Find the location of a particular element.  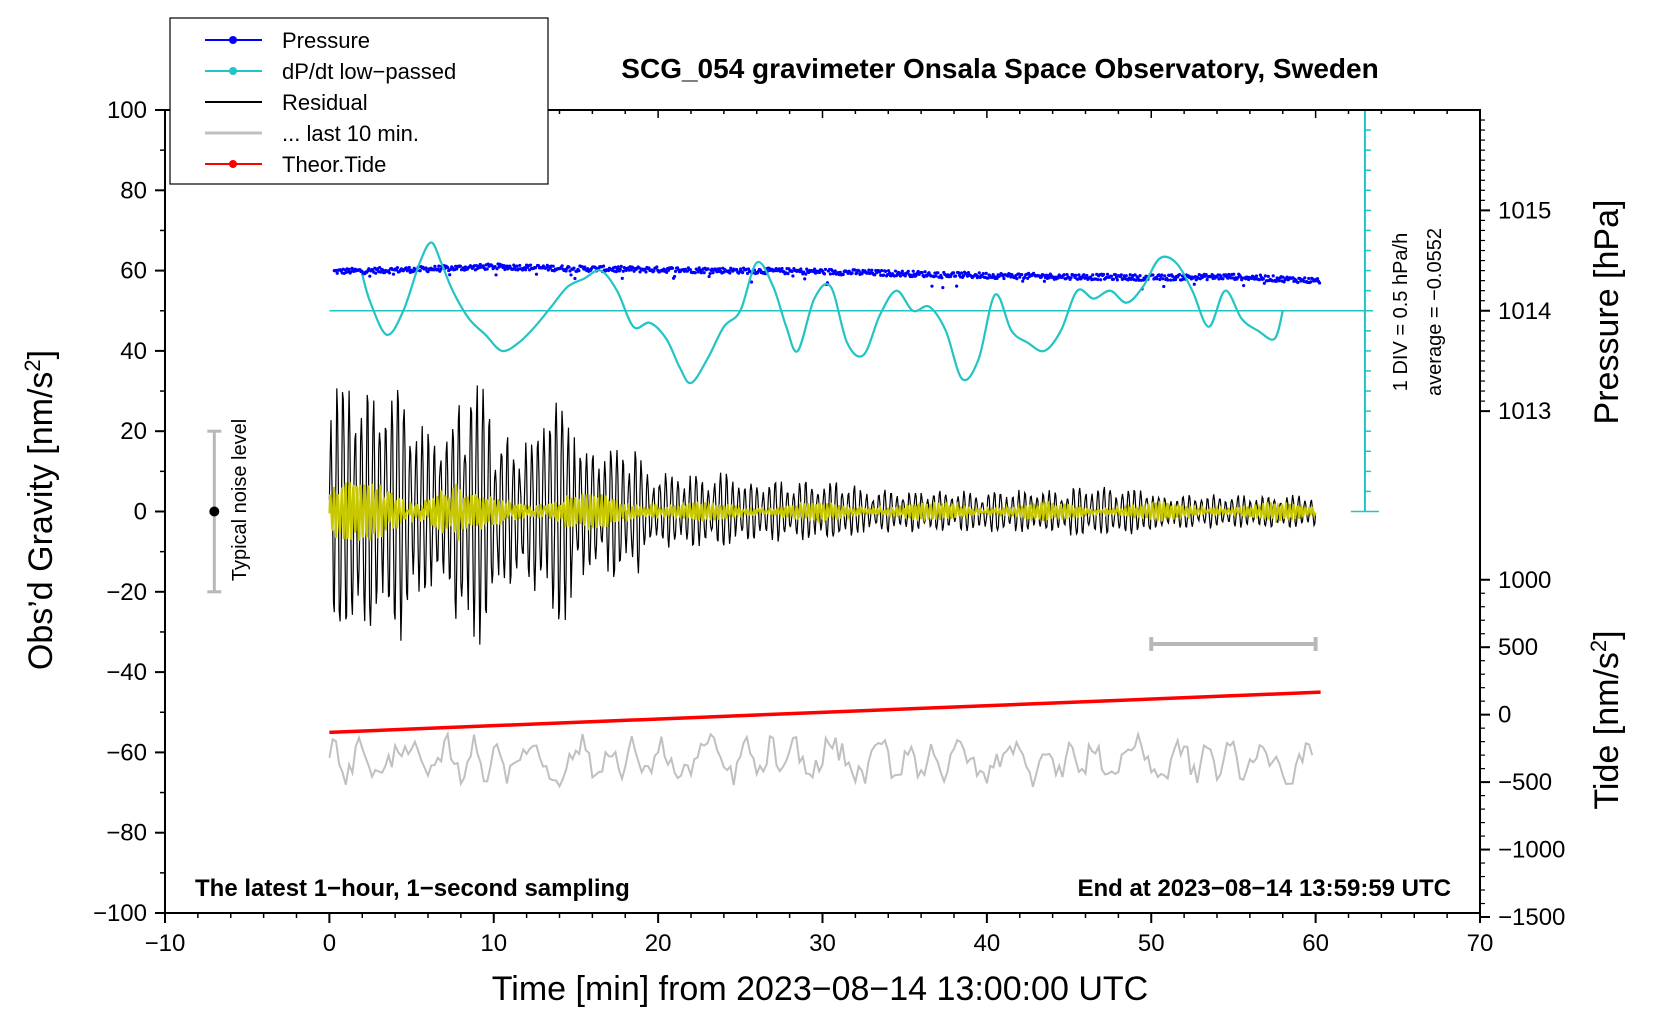

y-axis-label-left: Obs’d Gravity [nm/s2] is located at coordinates (40, 510).